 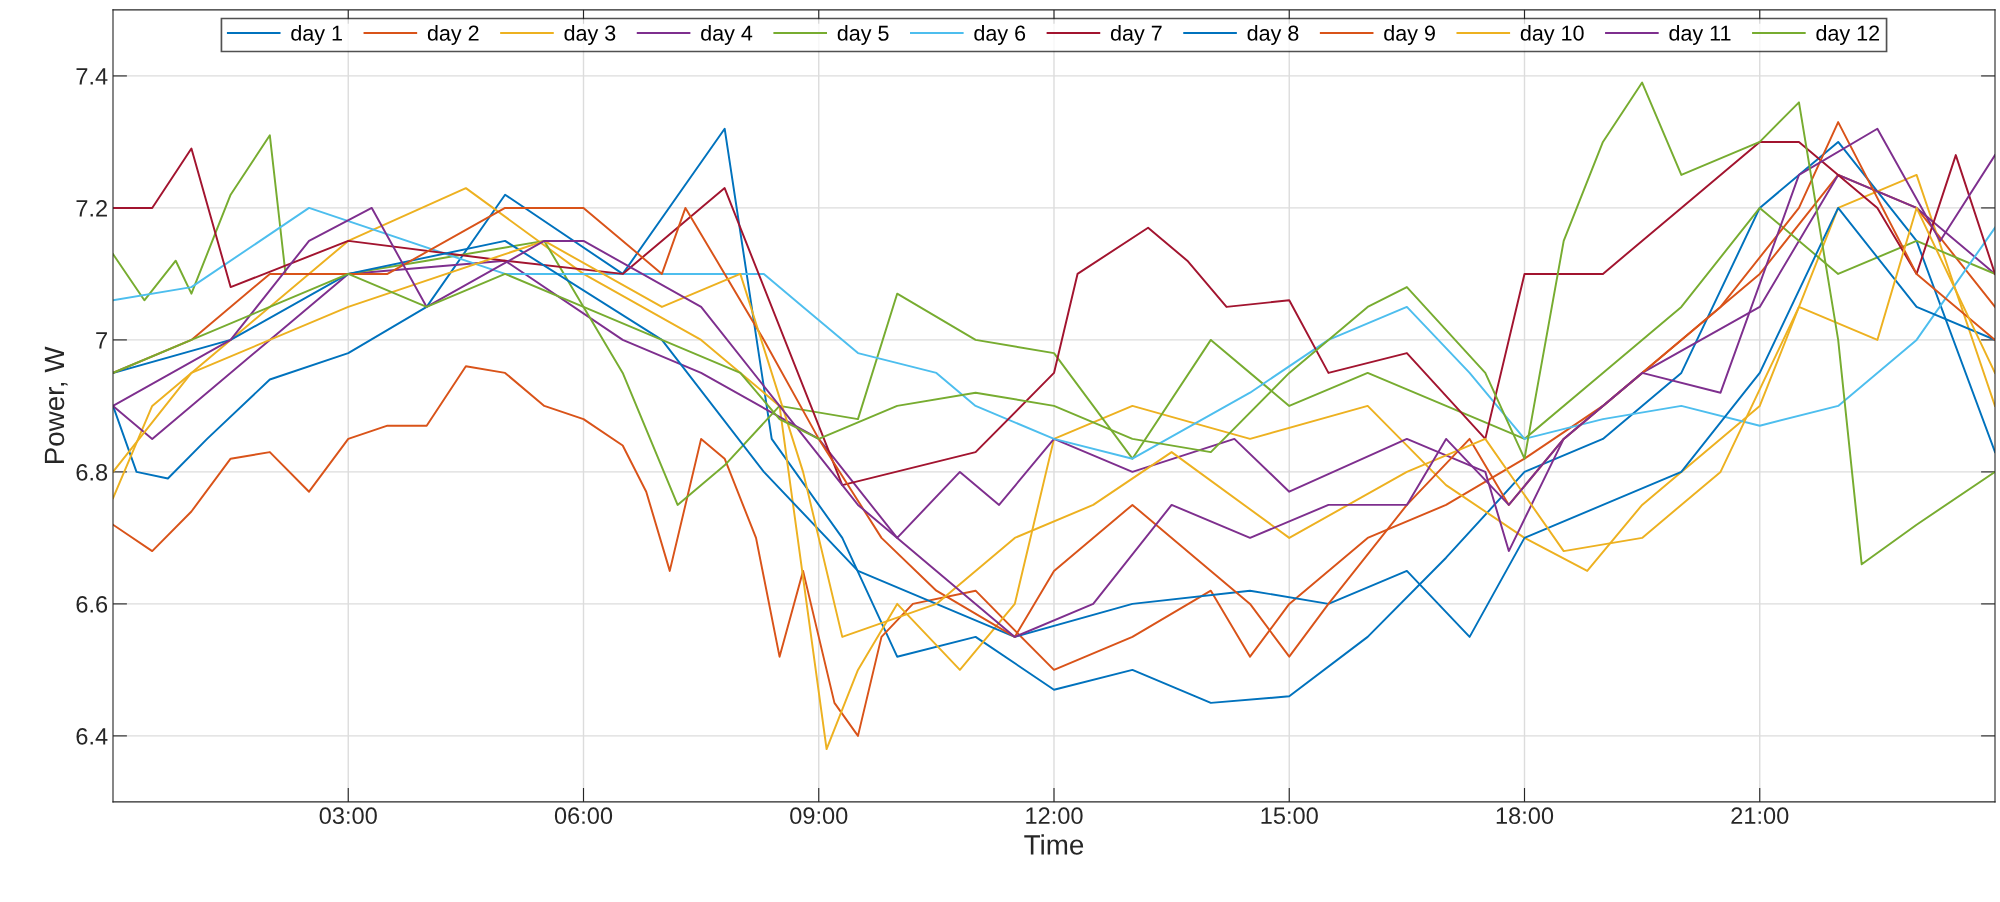 I want to click on legend-label: day 9, so click(x=1409, y=35).